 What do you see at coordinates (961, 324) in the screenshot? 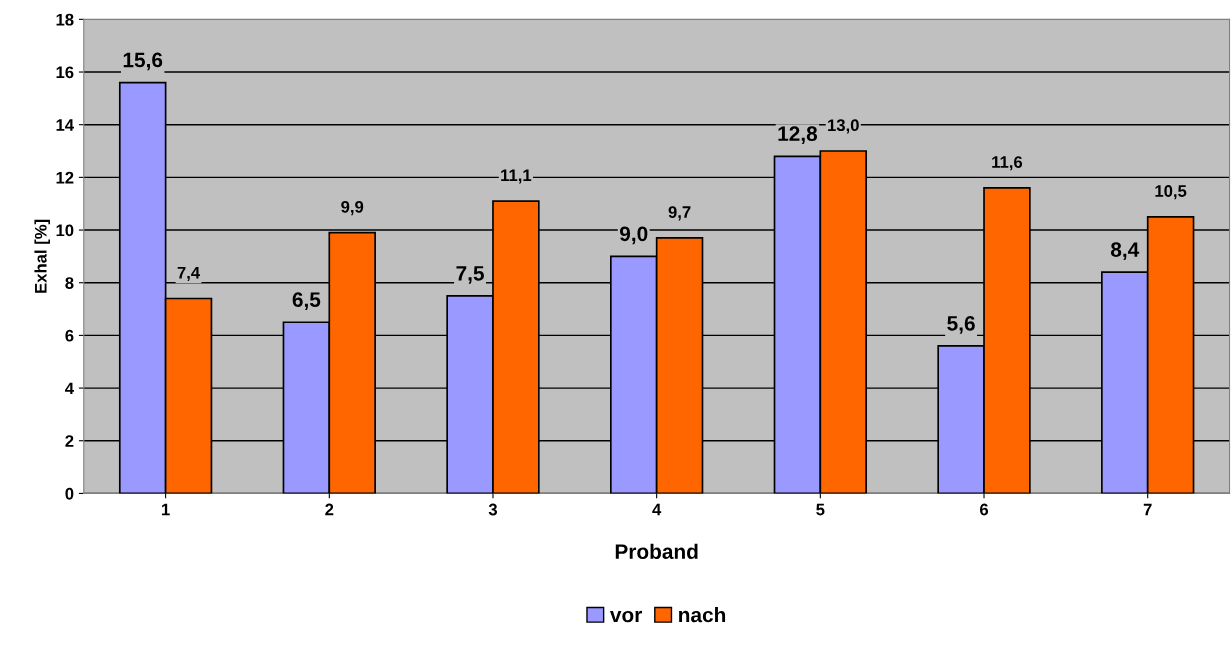
I see `data-label: 5,6` at bounding box center [961, 324].